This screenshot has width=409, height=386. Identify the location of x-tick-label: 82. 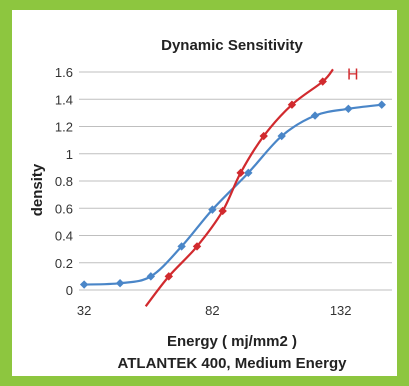
(212, 310).